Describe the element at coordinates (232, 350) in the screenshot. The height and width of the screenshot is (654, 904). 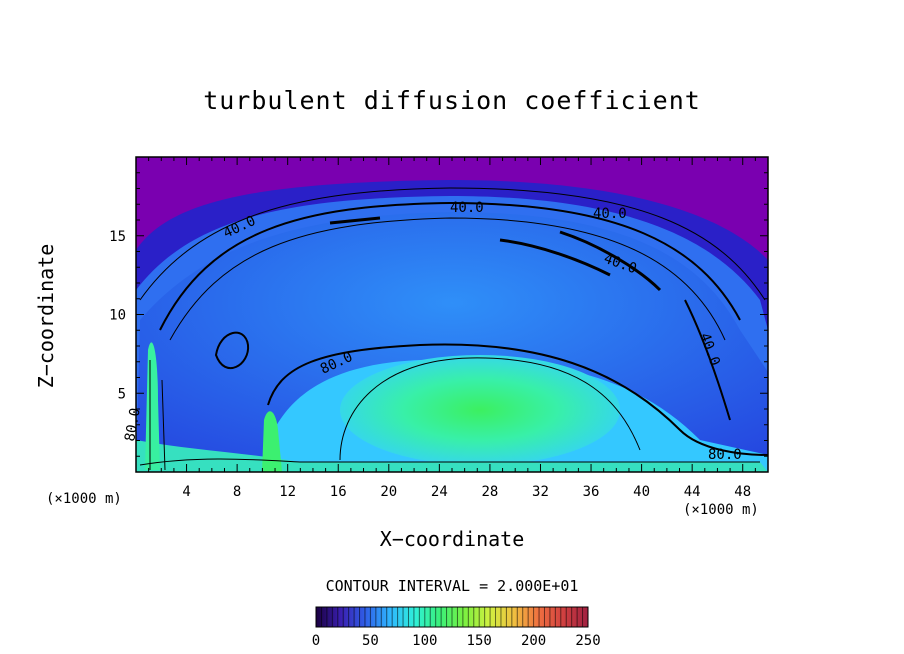
I see `contour-left-loop` at that location.